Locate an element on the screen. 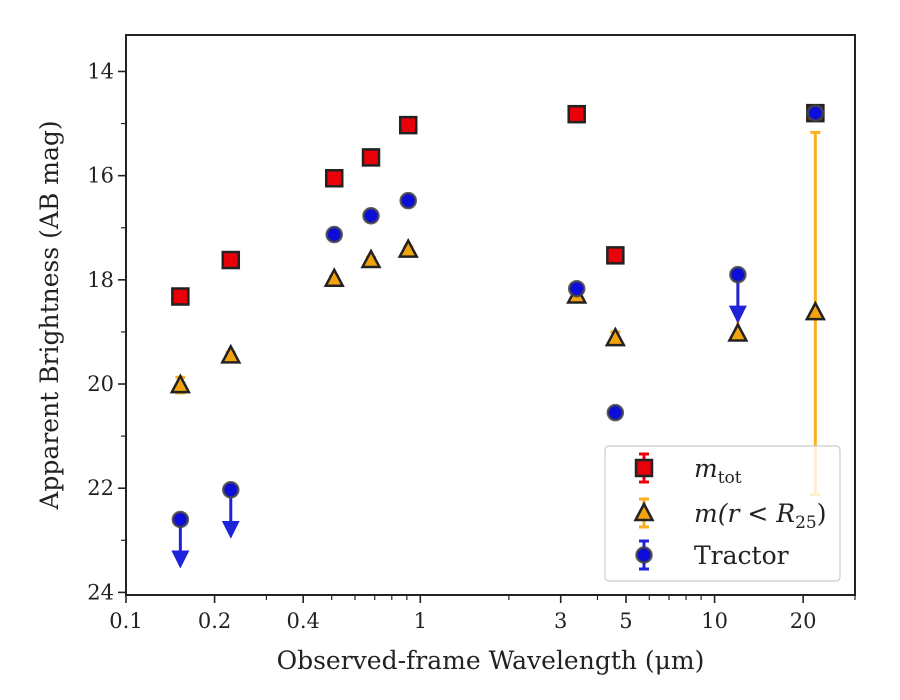 This screenshot has height=700, width=900. x-tick-label: 0.2 is located at coordinates (214, 621).